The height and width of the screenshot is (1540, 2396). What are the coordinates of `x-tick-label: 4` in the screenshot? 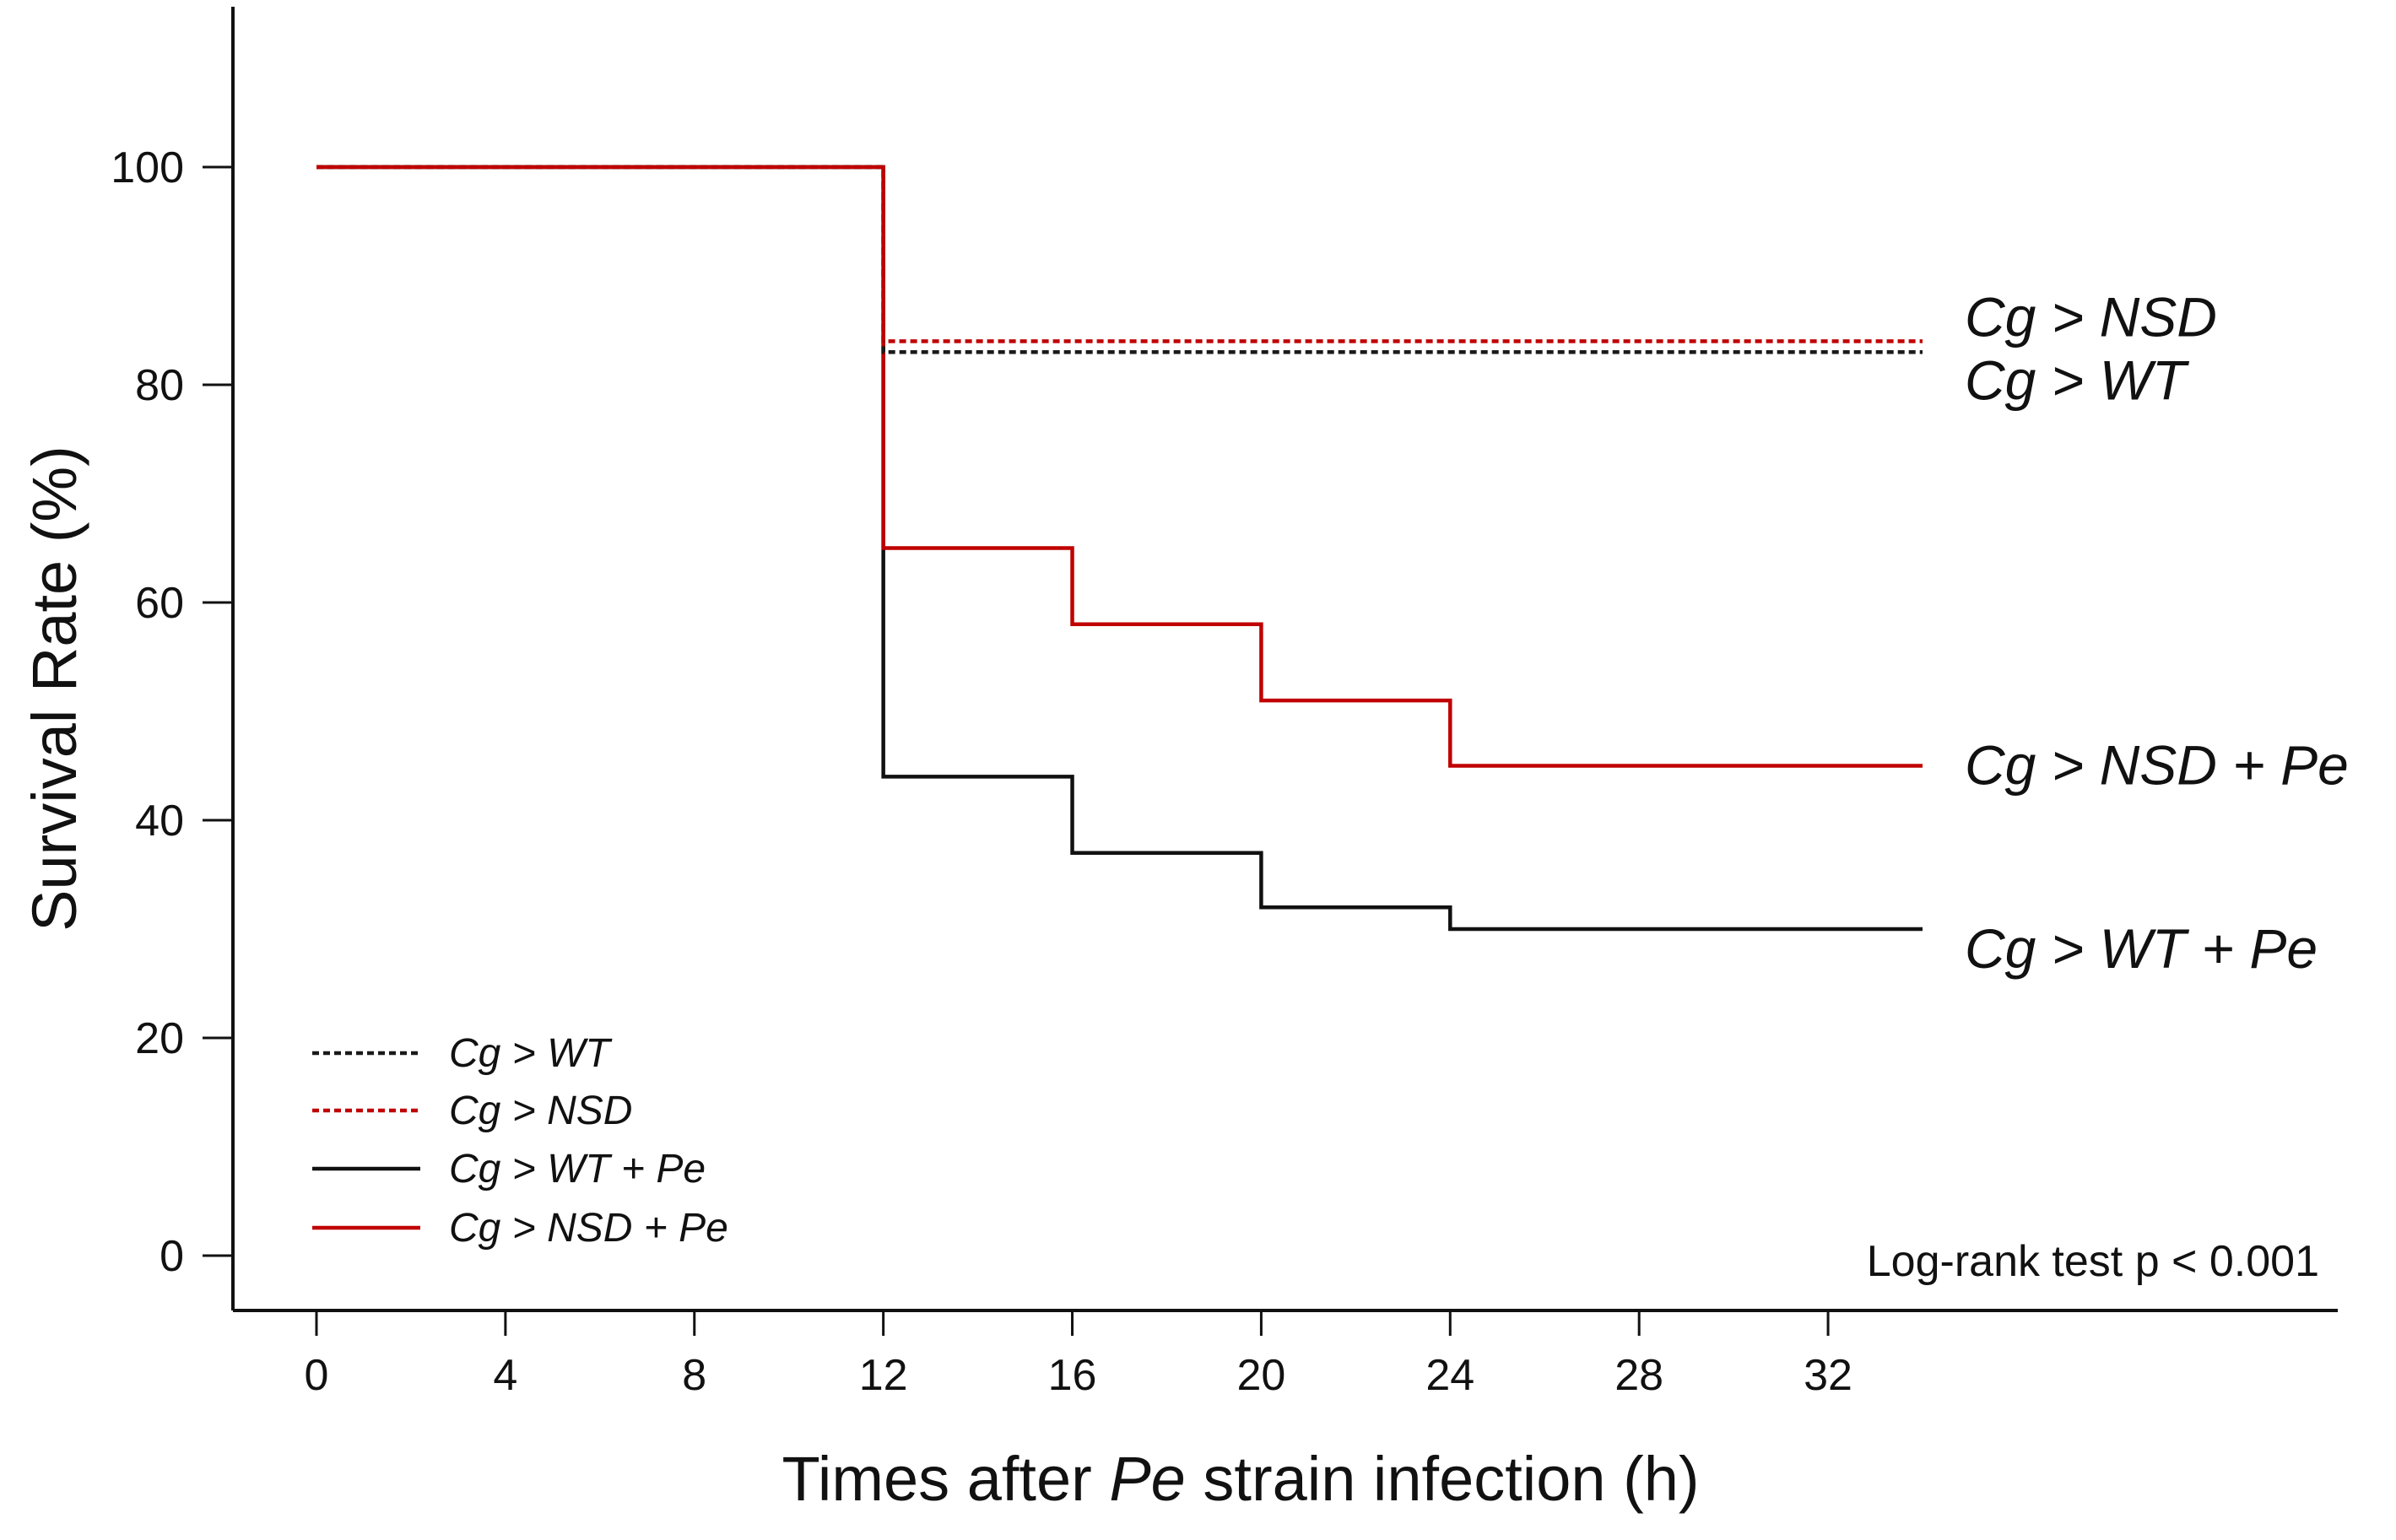 It's located at (505, 1375).